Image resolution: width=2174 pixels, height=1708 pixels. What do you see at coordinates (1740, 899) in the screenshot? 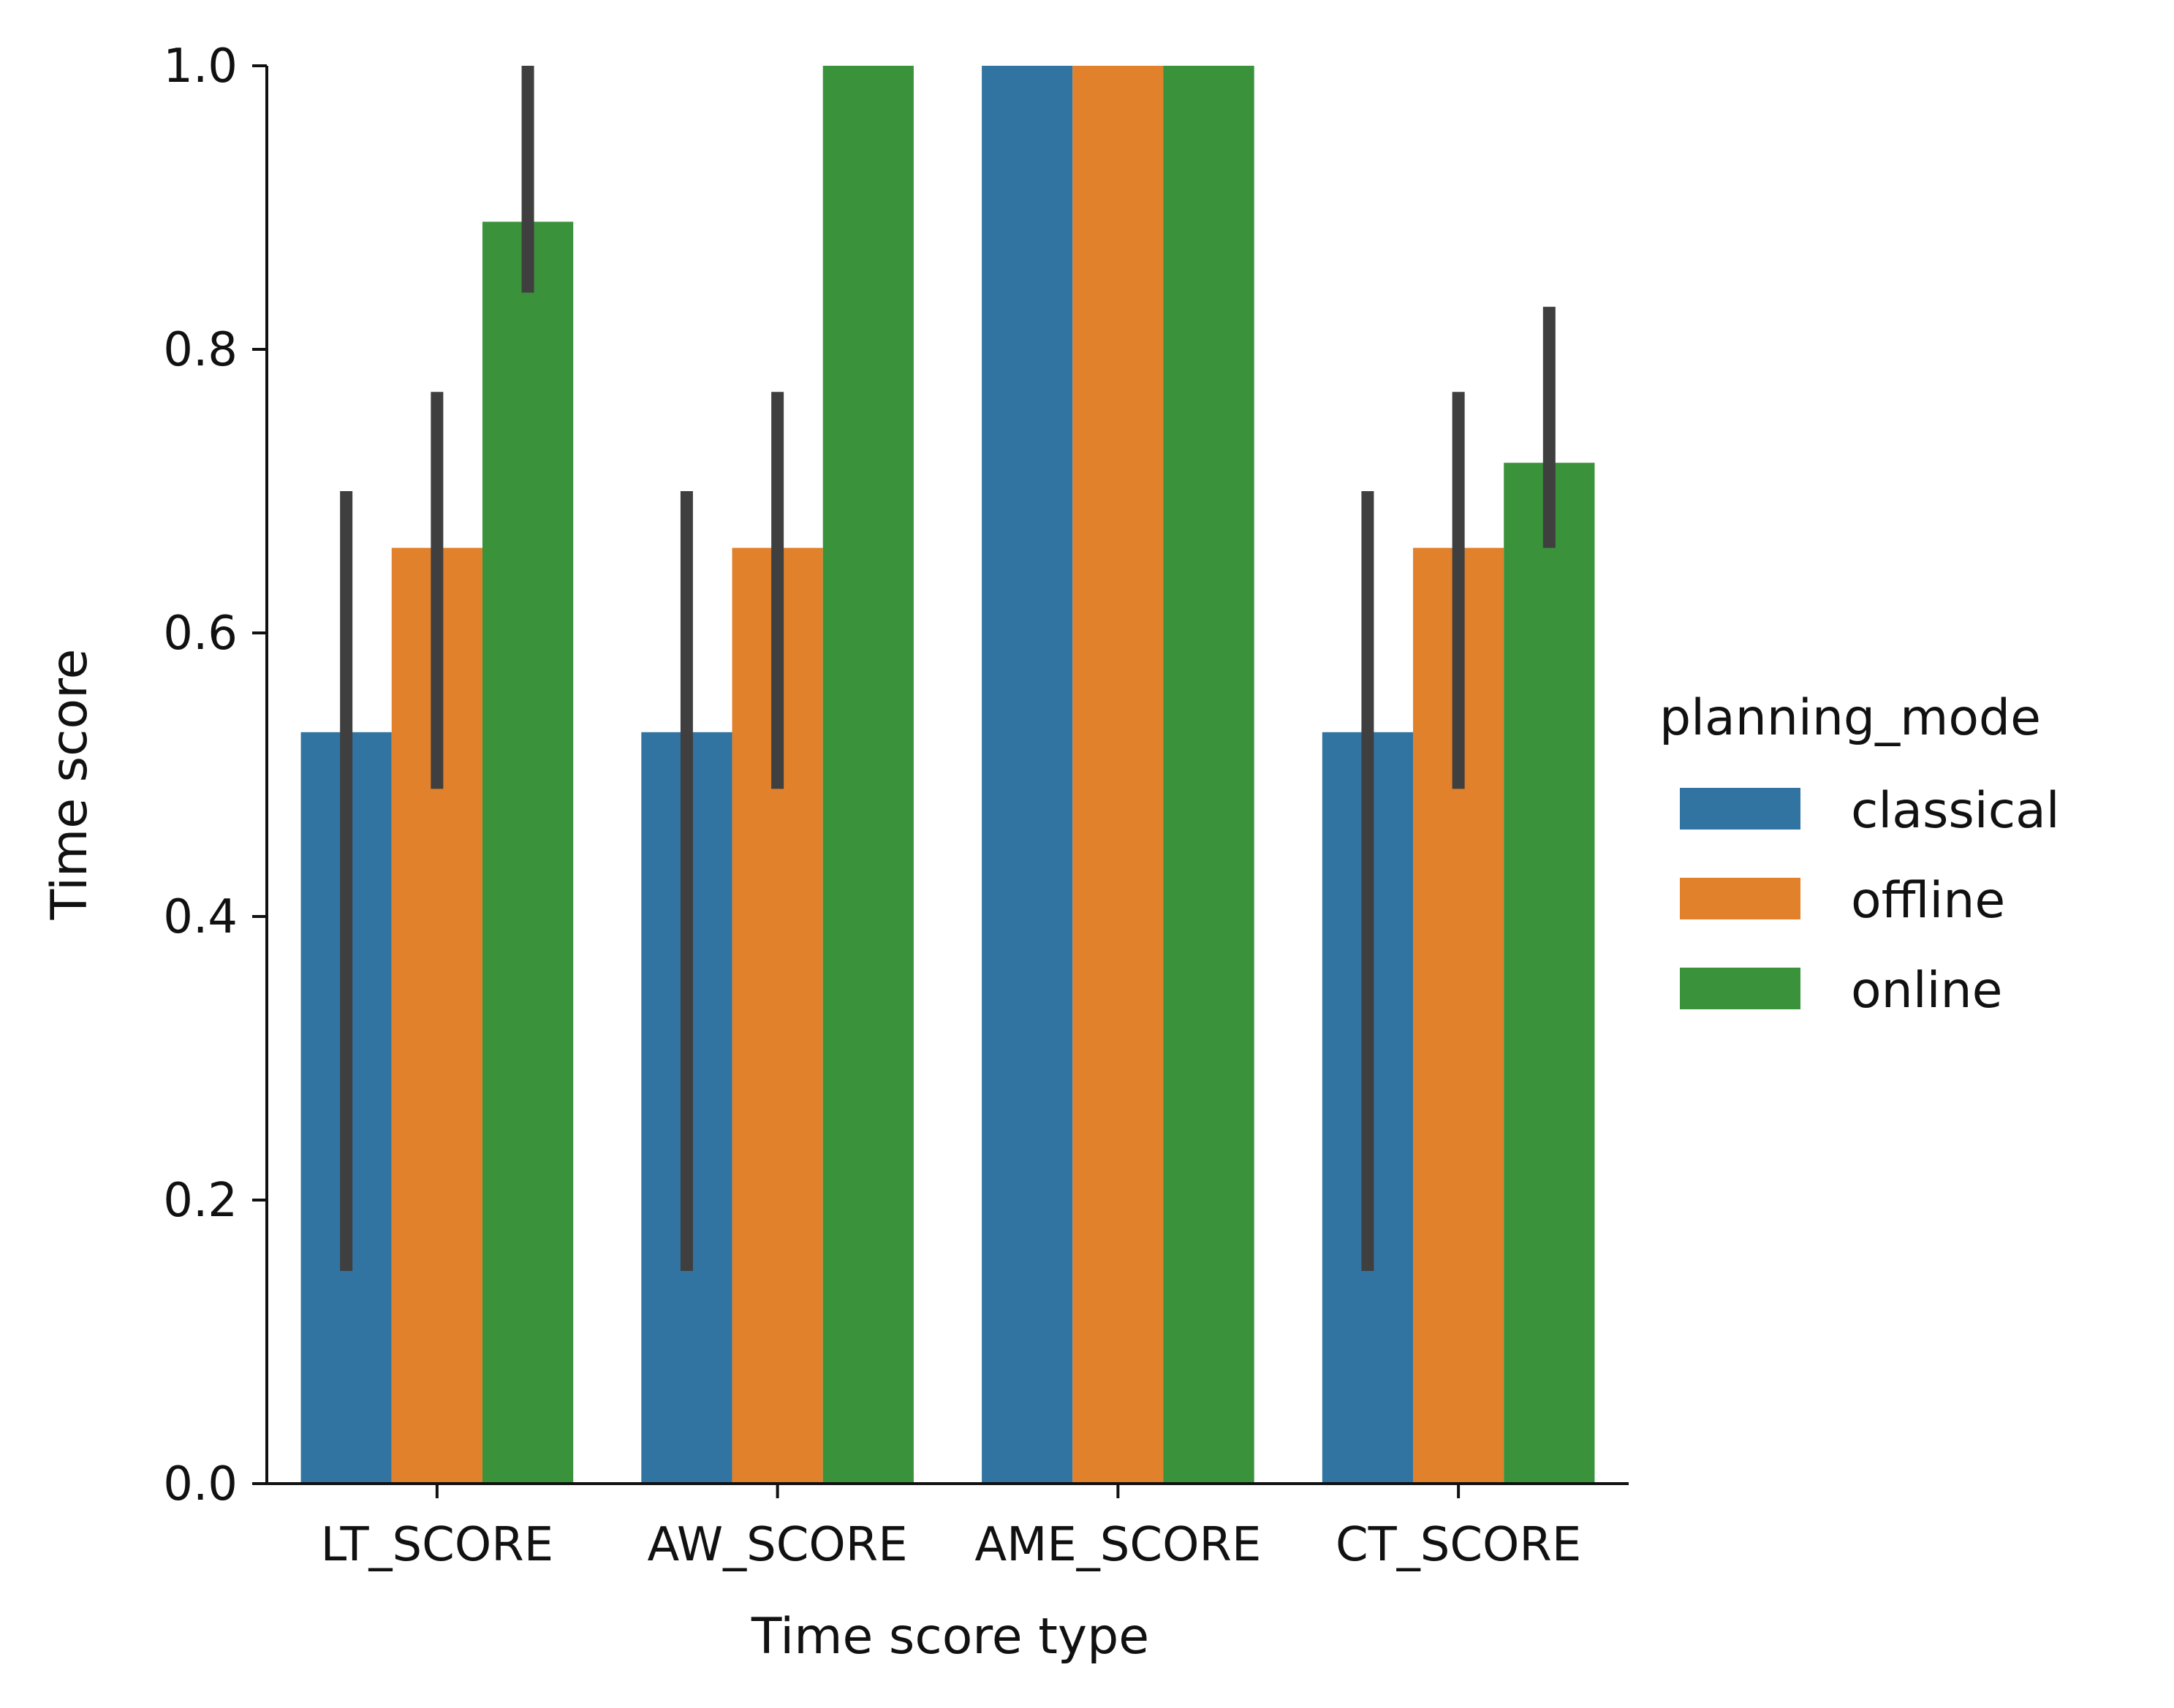
I see `legend-swatch-offline` at bounding box center [1740, 899].